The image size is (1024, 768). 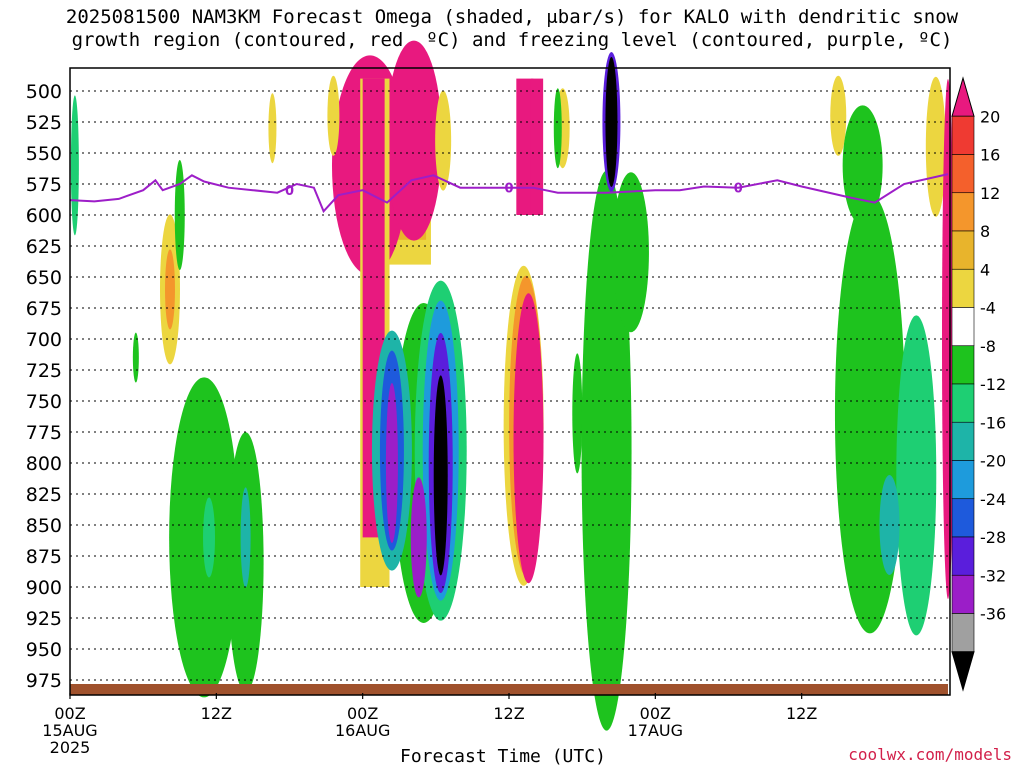 I want to click on y-tick-label: 550, so click(x=44, y=154).